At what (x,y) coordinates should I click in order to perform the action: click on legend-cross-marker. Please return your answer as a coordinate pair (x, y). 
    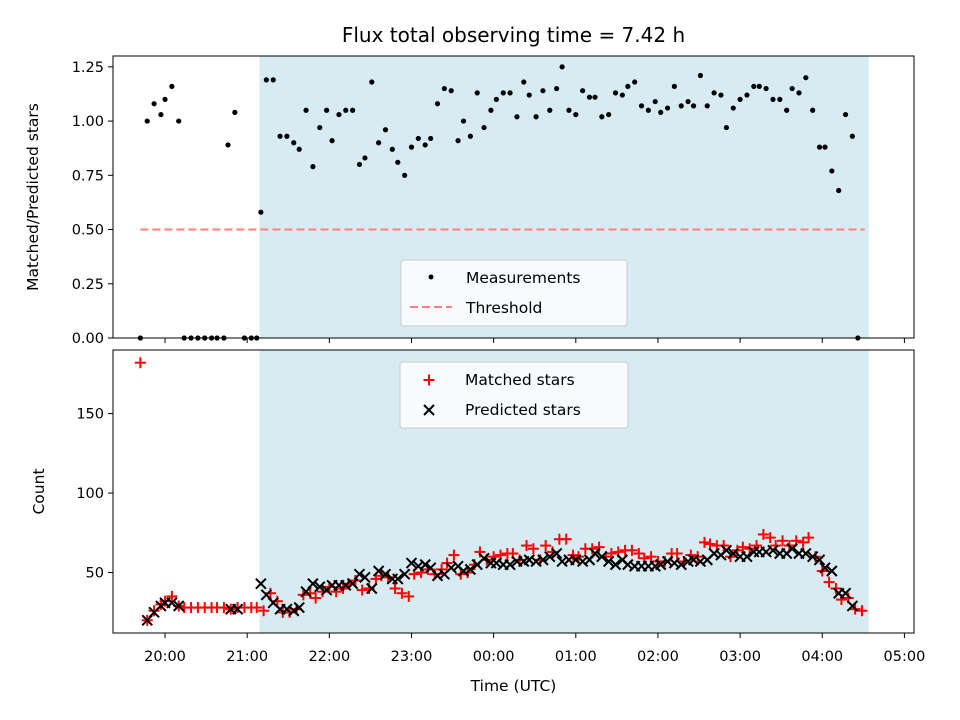
    Looking at the image, I should click on (429, 410).